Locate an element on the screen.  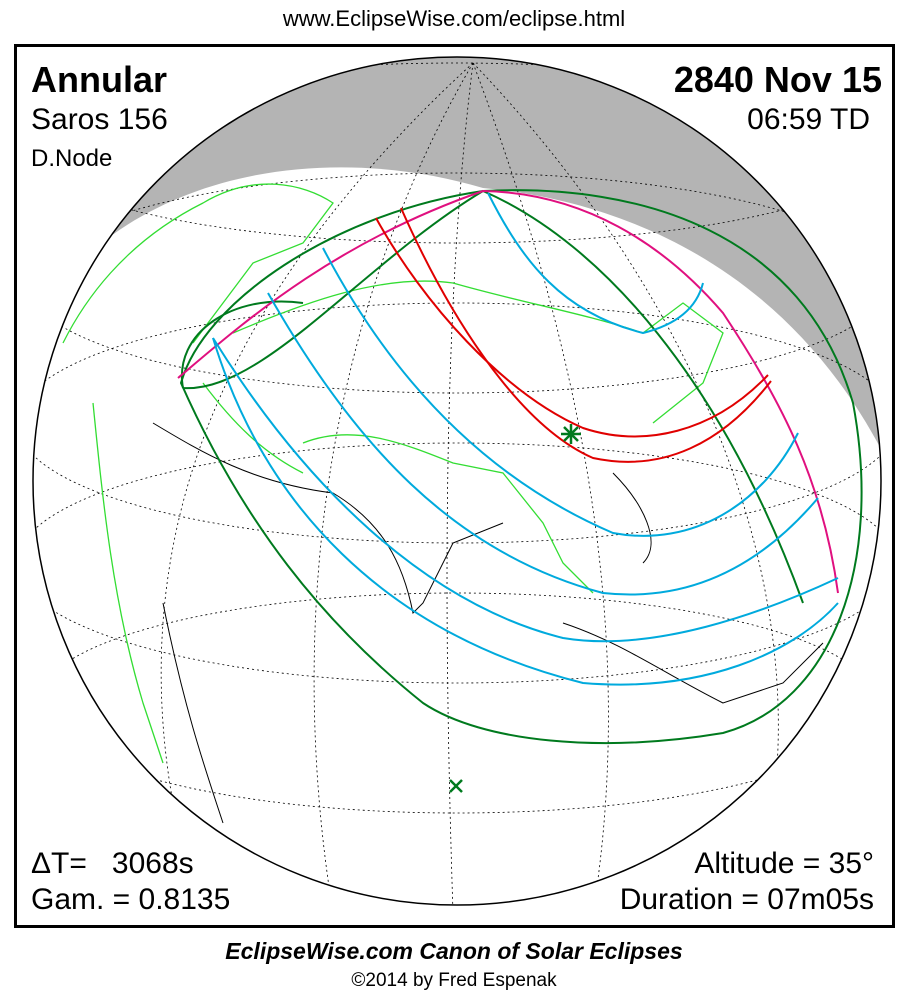
delta-t: ΔT= 3068s is located at coordinates (112, 863).